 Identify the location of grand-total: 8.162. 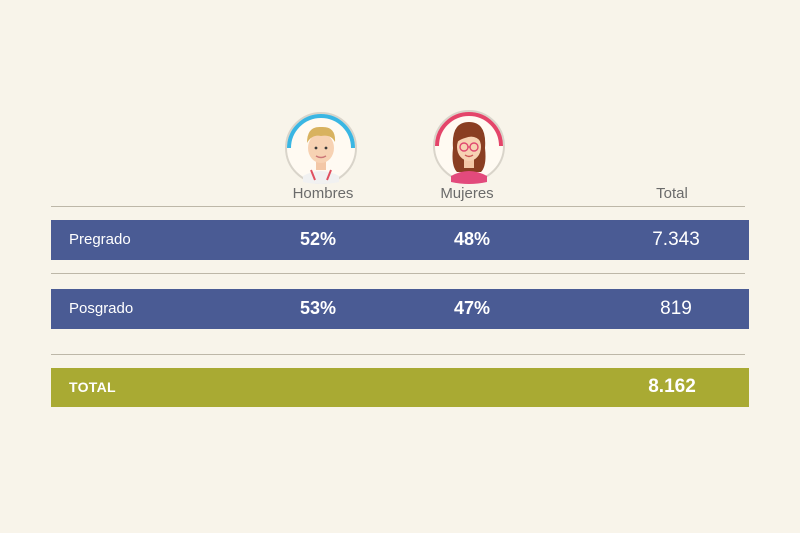
(672, 386).